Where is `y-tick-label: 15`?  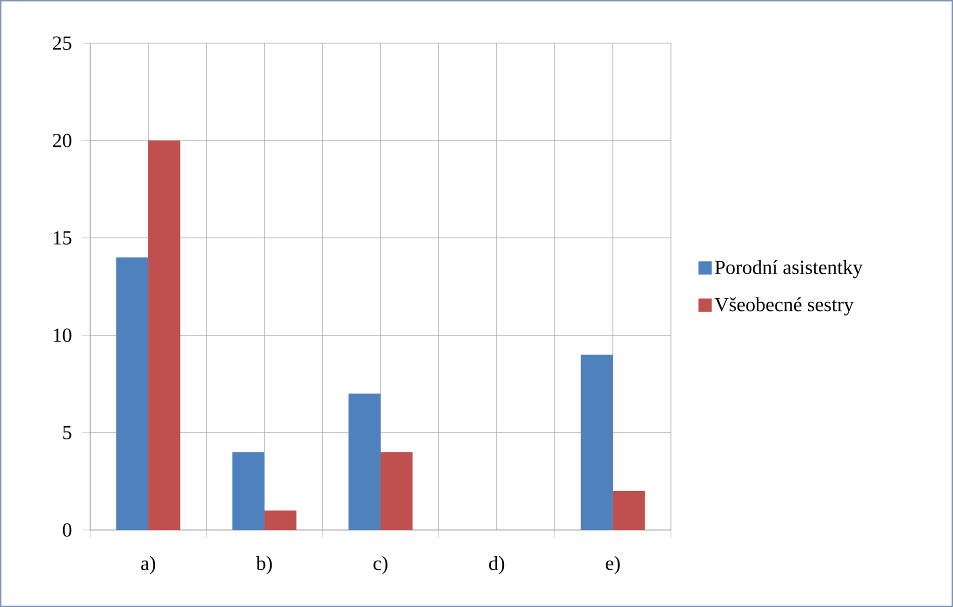 y-tick-label: 15 is located at coordinates (63, 238).